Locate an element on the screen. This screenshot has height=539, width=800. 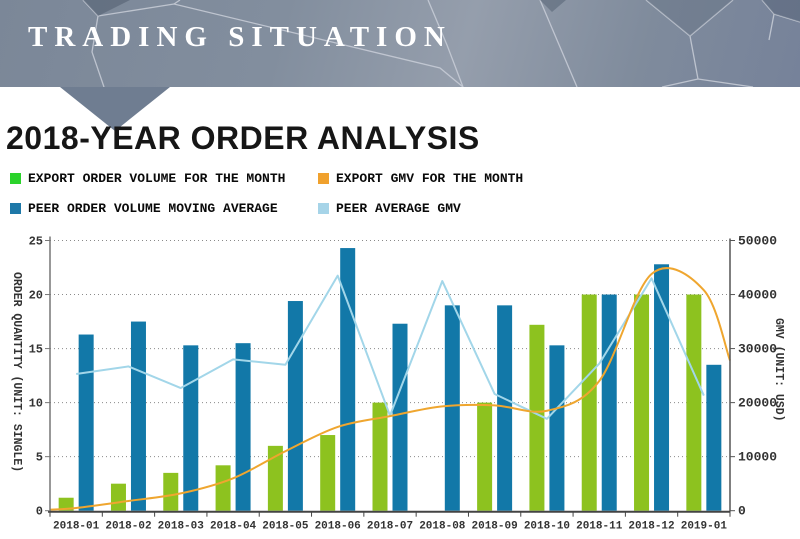
banner-polygon-texture-icon is located at coordinates (441, 43).